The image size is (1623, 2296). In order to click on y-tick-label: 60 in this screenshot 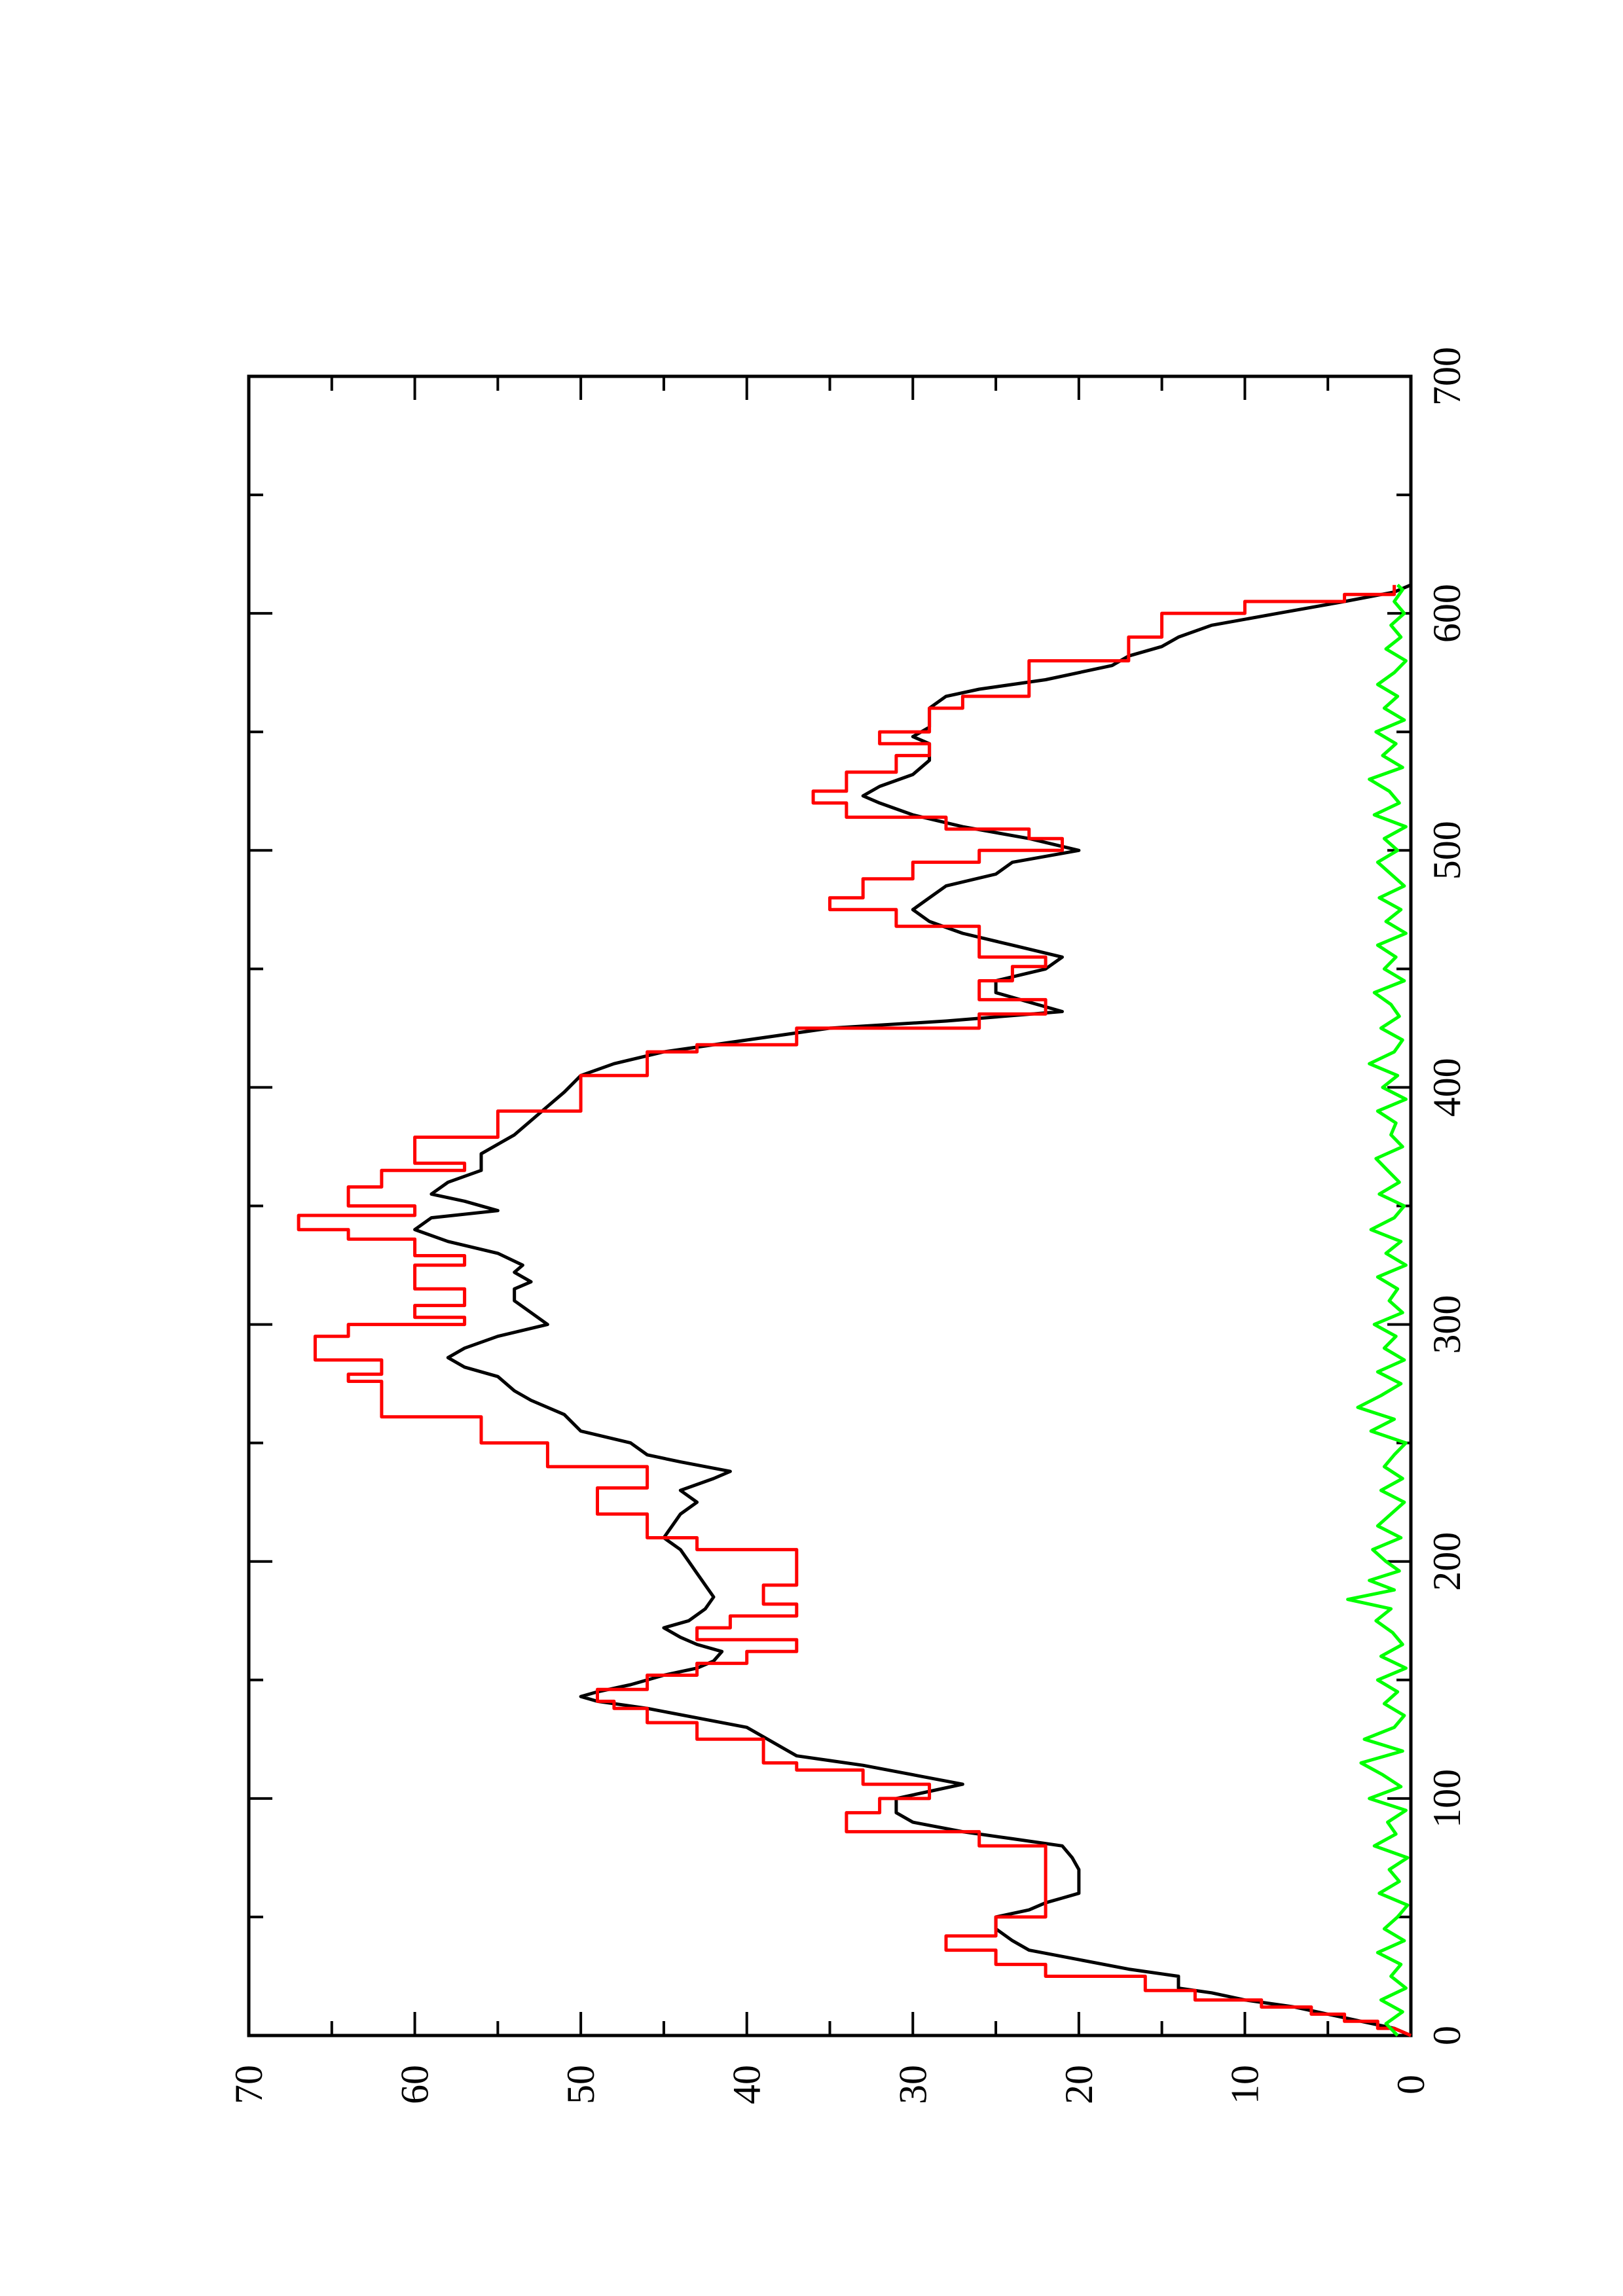, I will do `click(415, 2084)`.